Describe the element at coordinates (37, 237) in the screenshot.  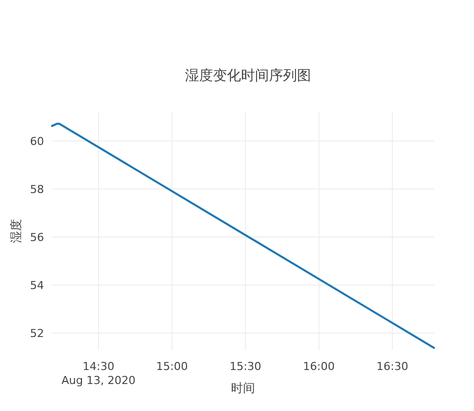
I see `y-tick-label: 56` at that location.